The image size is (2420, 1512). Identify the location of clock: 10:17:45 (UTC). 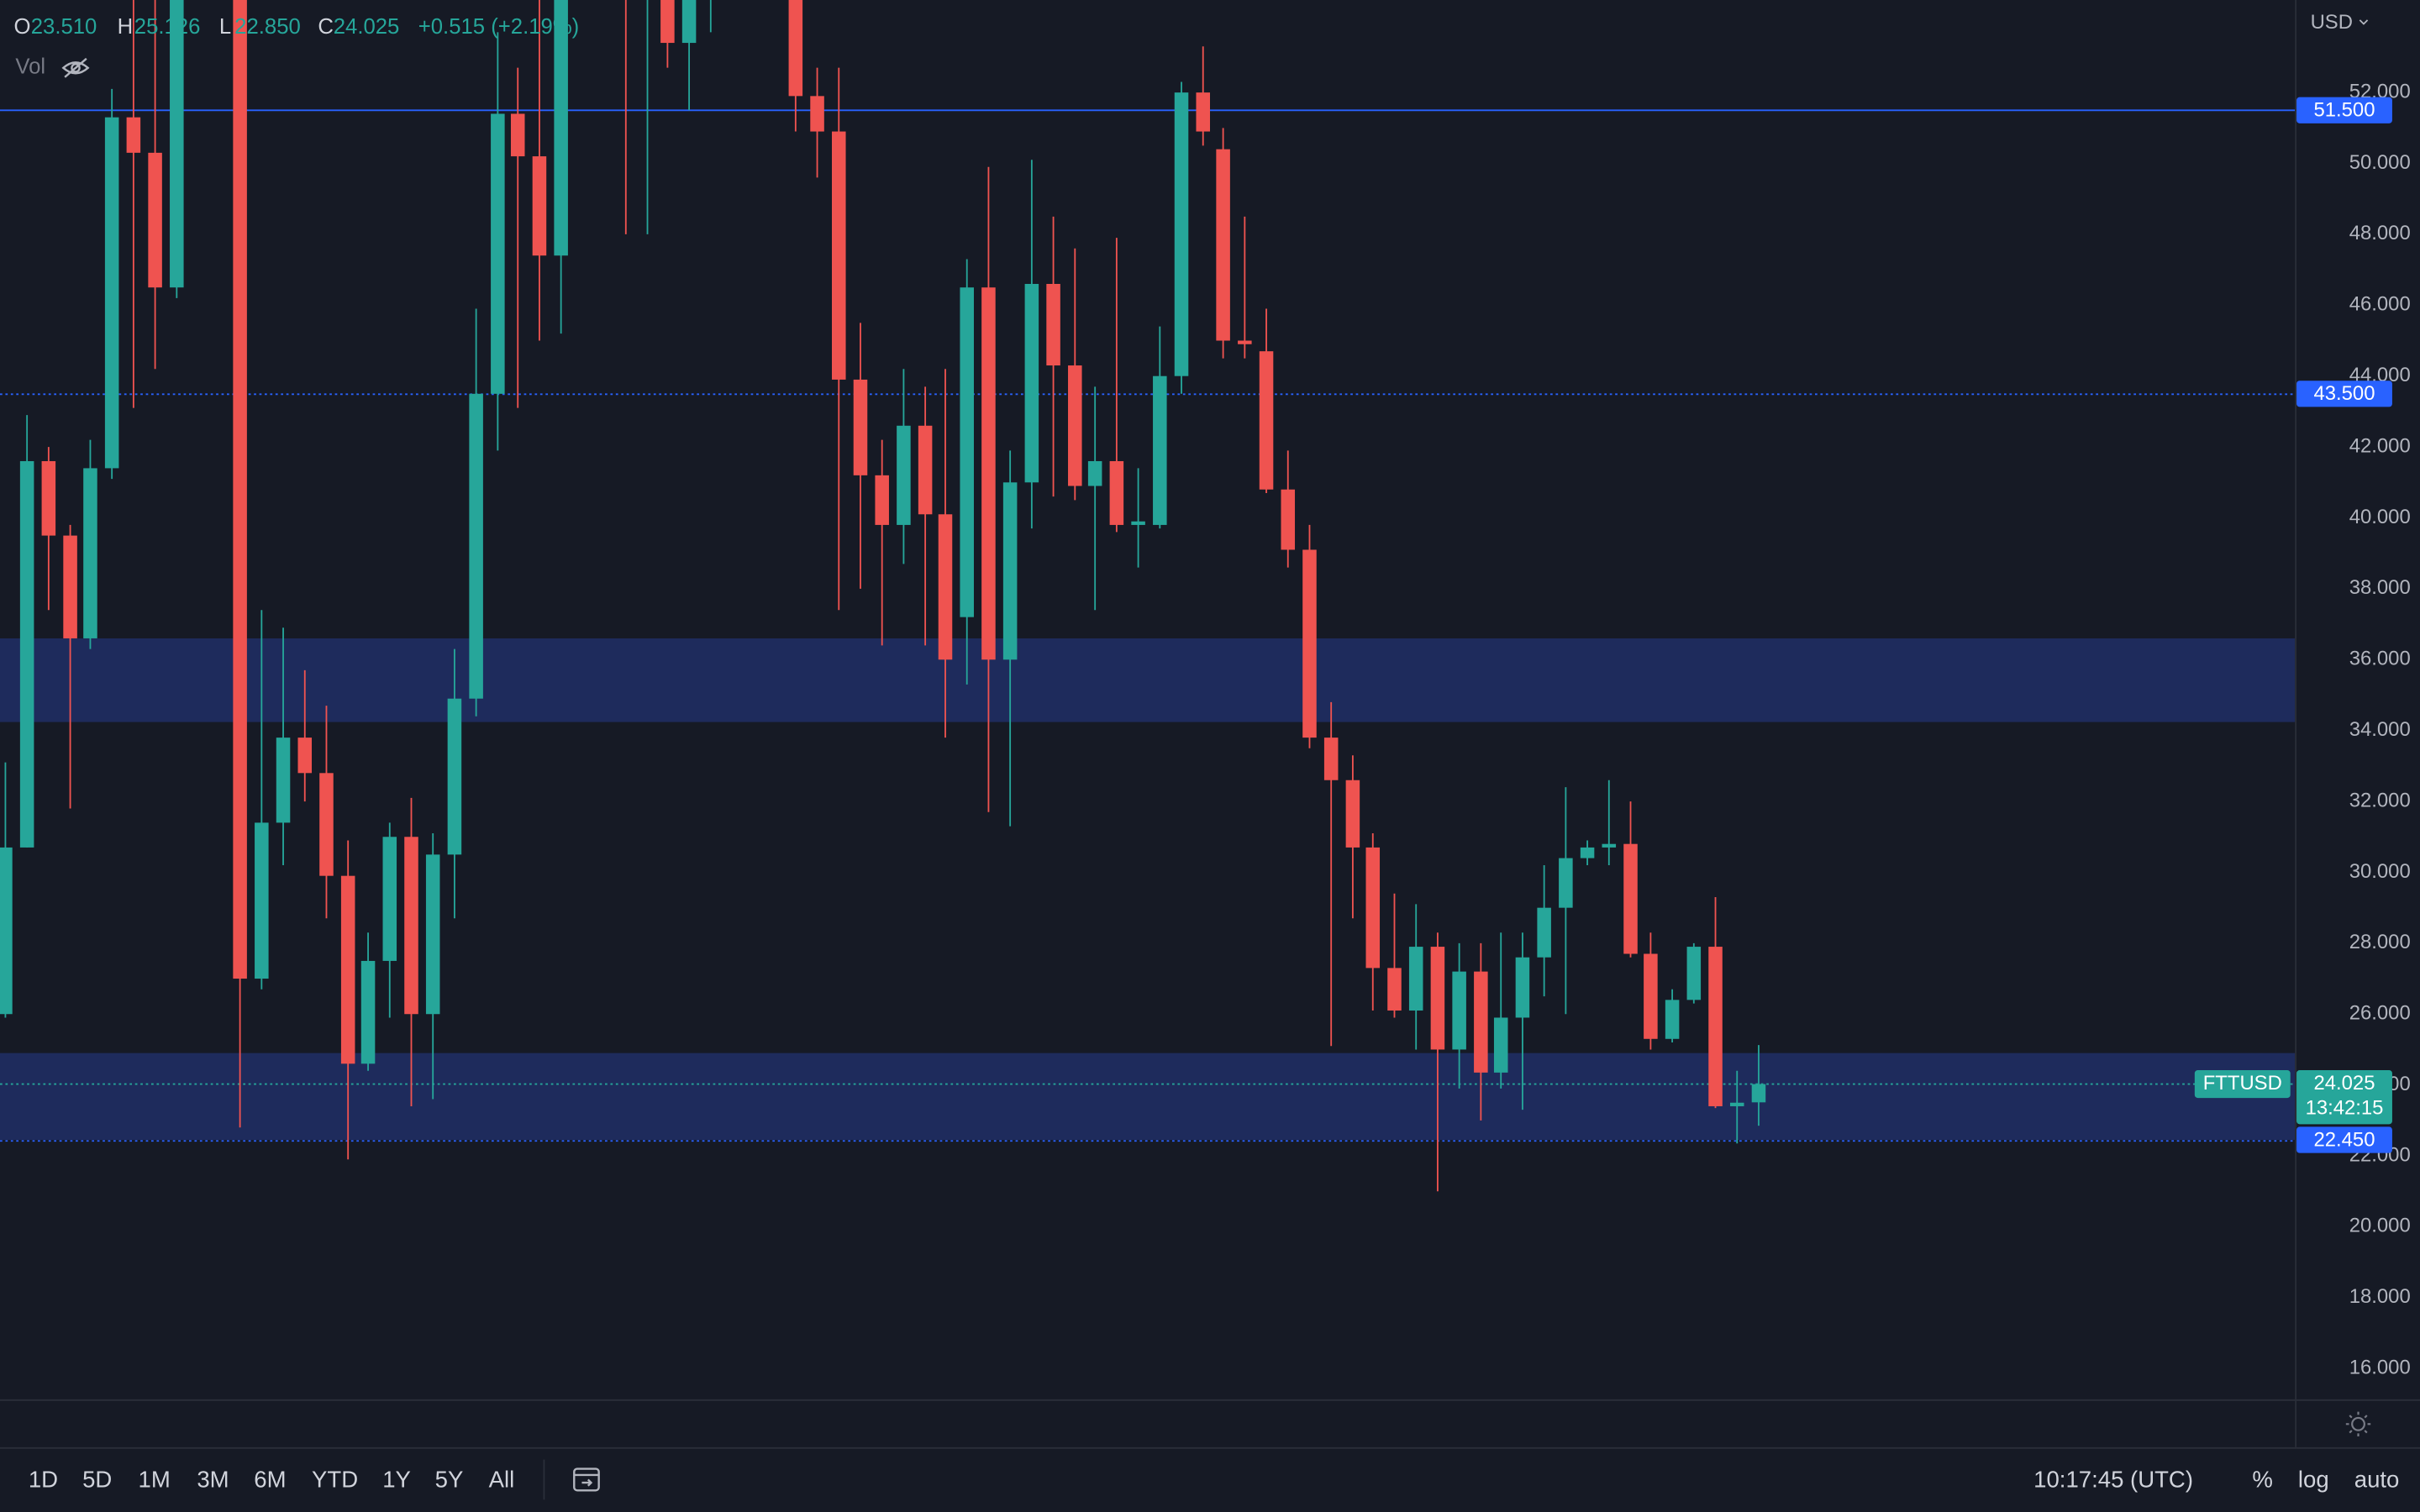
(2113, 1480).